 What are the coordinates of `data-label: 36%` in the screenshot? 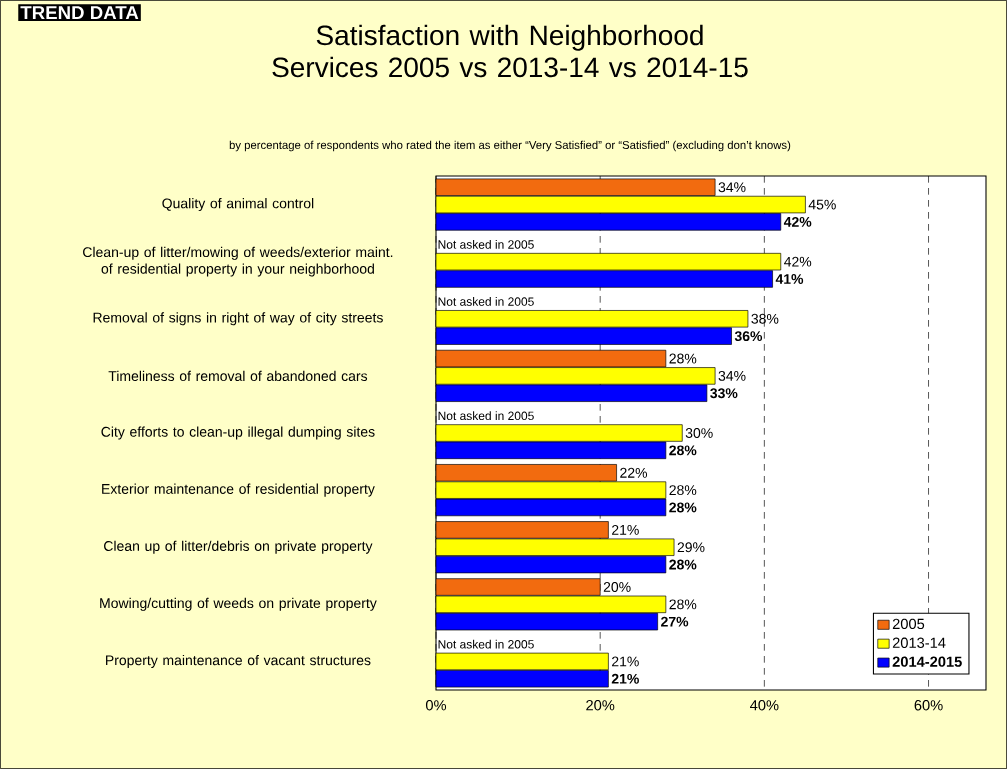 It's located at (748, 336).